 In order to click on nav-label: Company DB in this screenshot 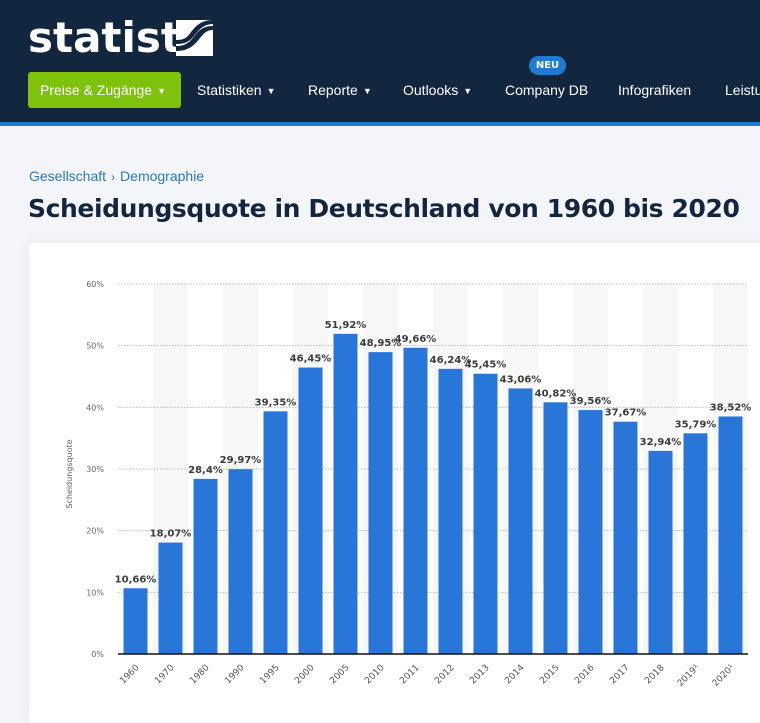, I will do `click(547, 90)`.